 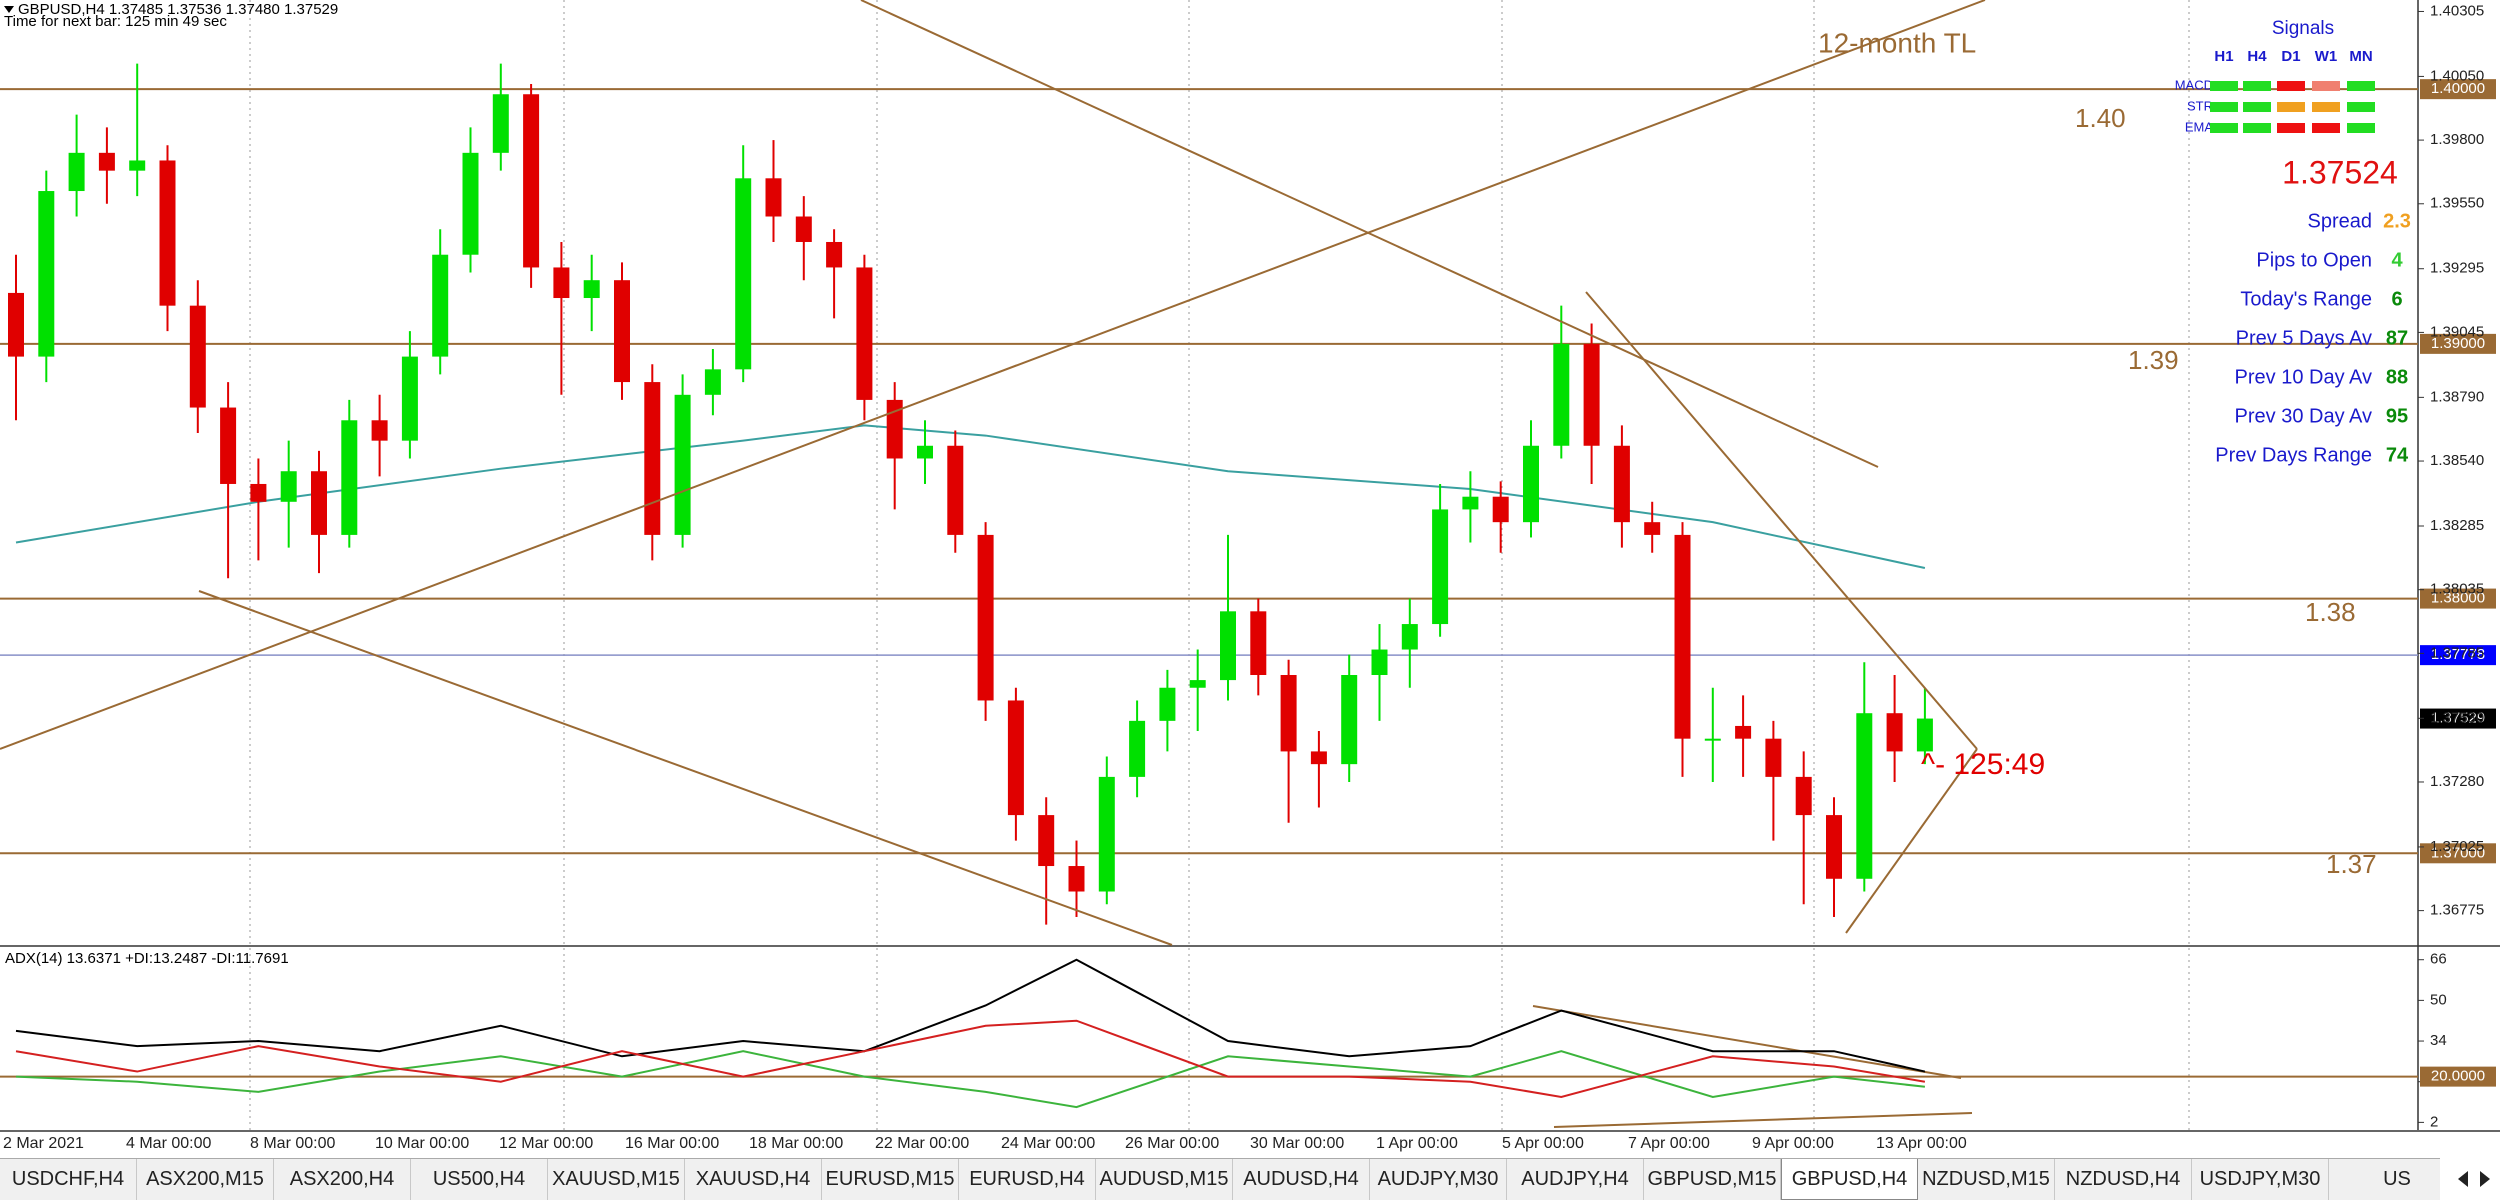 I want to click on signals-price: 1.37524, so click(x=2340, y=172).